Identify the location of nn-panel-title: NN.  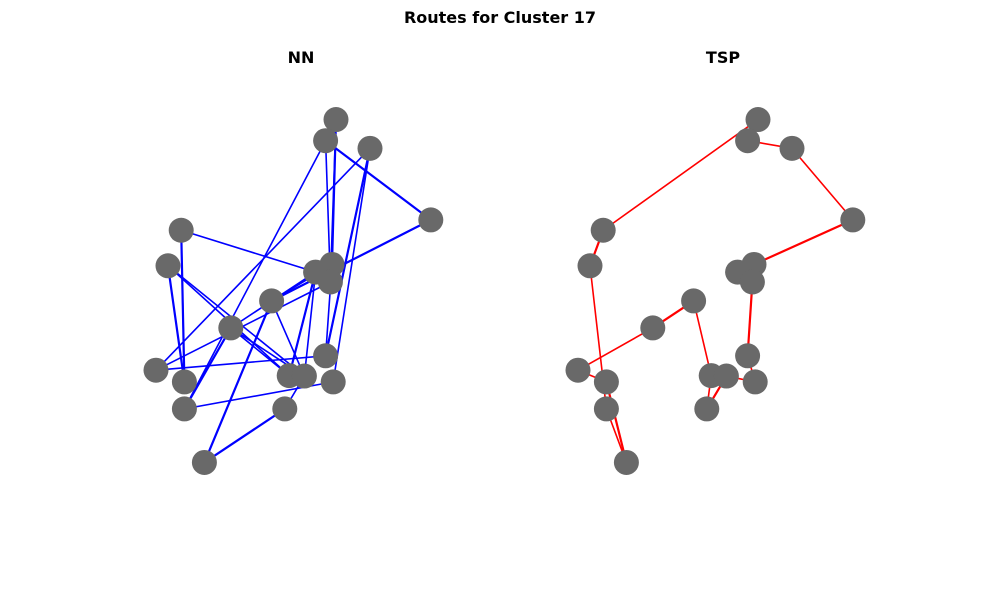
(301, 57).